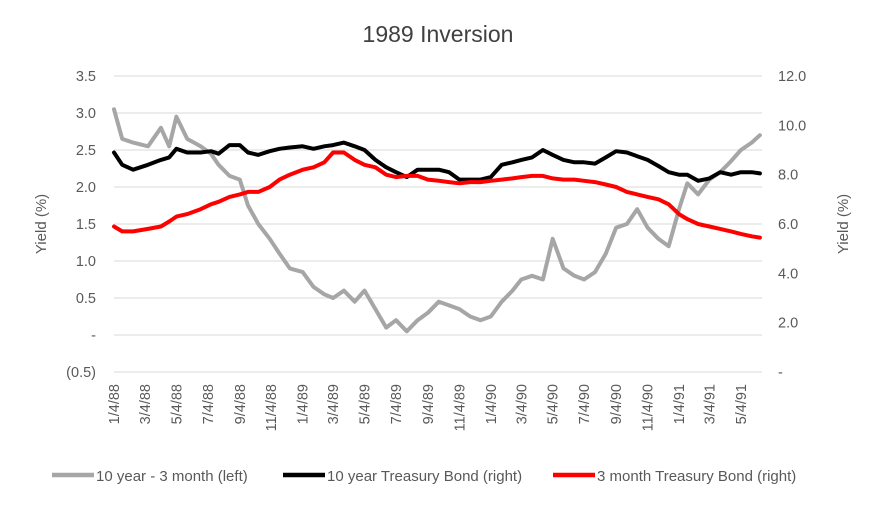 This screenshot has height=507, width=877. What do you see at coordinates (81, 373) in the screenshot?
I see `left-tick-label: (0.5)` at bounding box center [81, 373].